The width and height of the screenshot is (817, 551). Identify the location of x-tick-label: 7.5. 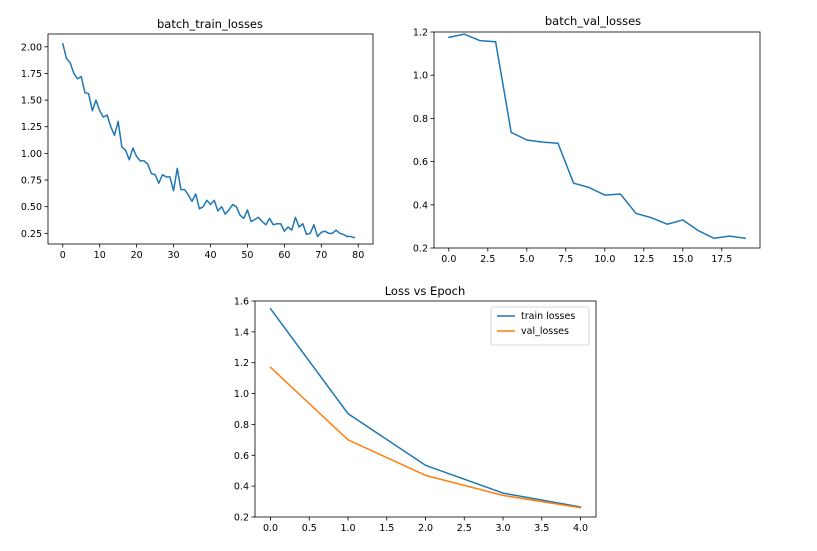
(565, 259).